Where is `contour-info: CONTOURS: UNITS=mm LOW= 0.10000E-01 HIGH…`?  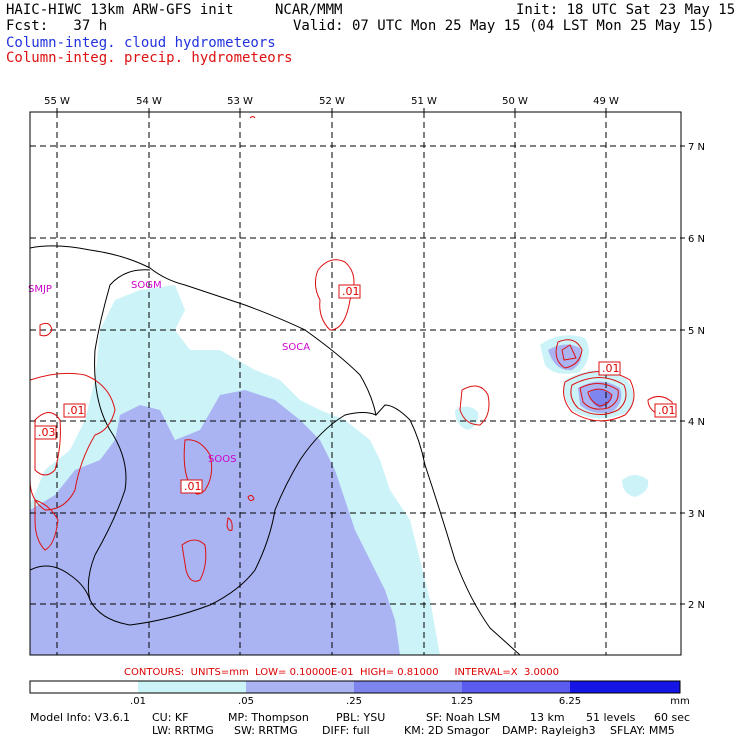
contour-info: CONTOURS: UNITS=mm LOW= 0.10000E-01 HIGH… is located at coordinates (341, 672).